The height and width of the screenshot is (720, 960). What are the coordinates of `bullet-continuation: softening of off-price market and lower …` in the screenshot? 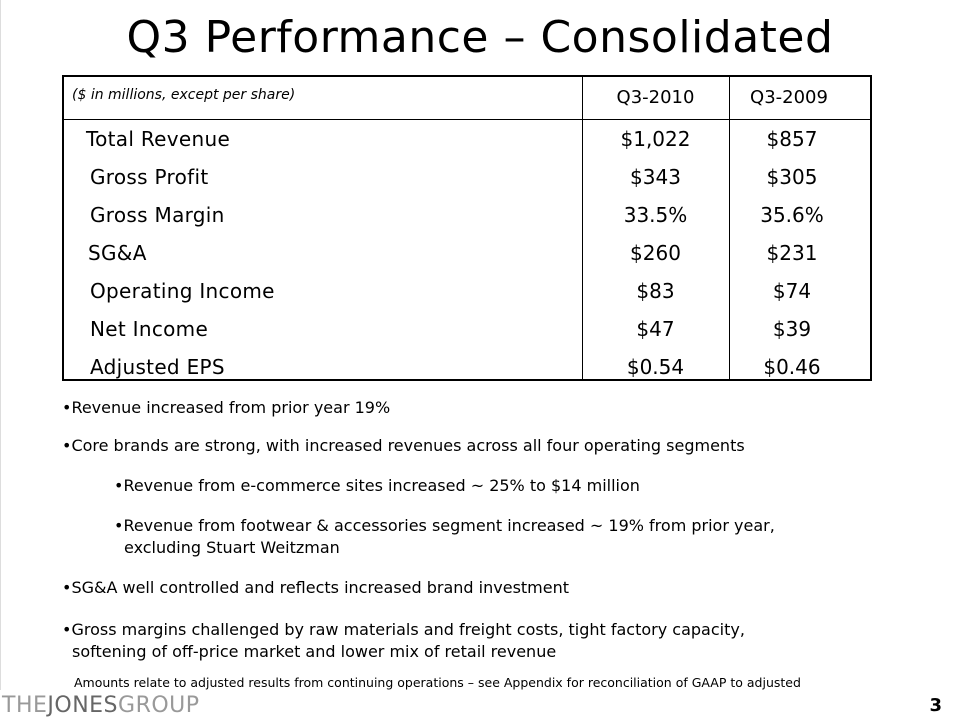 It's located at (314, 651).